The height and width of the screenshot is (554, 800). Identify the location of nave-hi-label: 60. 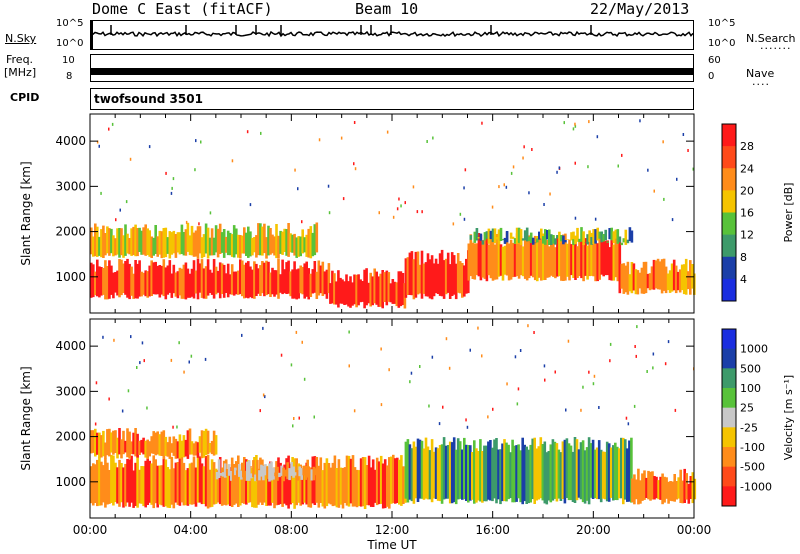
(714, 60).